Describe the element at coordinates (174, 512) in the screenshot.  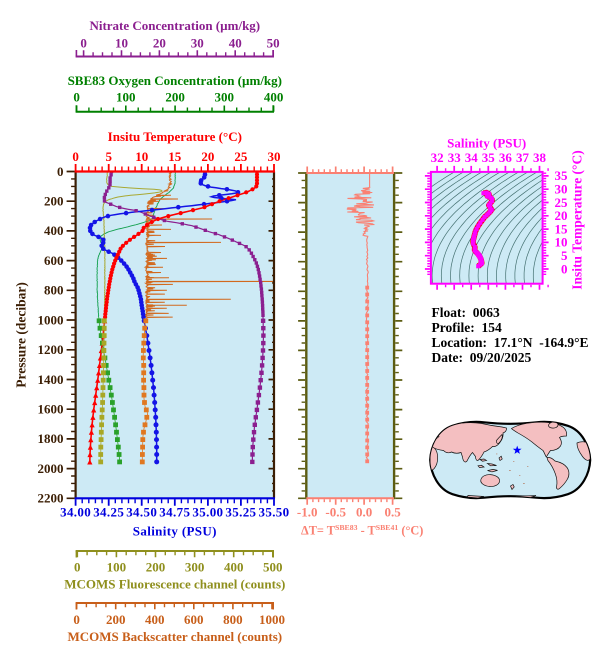
I see `svg-text: 34.75` at that location.